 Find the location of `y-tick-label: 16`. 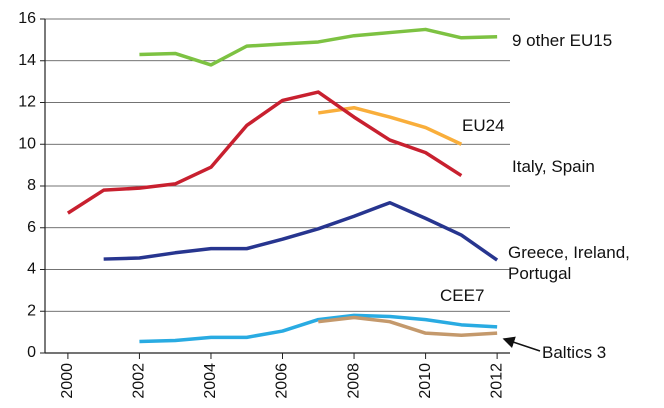

y-tick-label: 16 is located at coordinates (27, 18).